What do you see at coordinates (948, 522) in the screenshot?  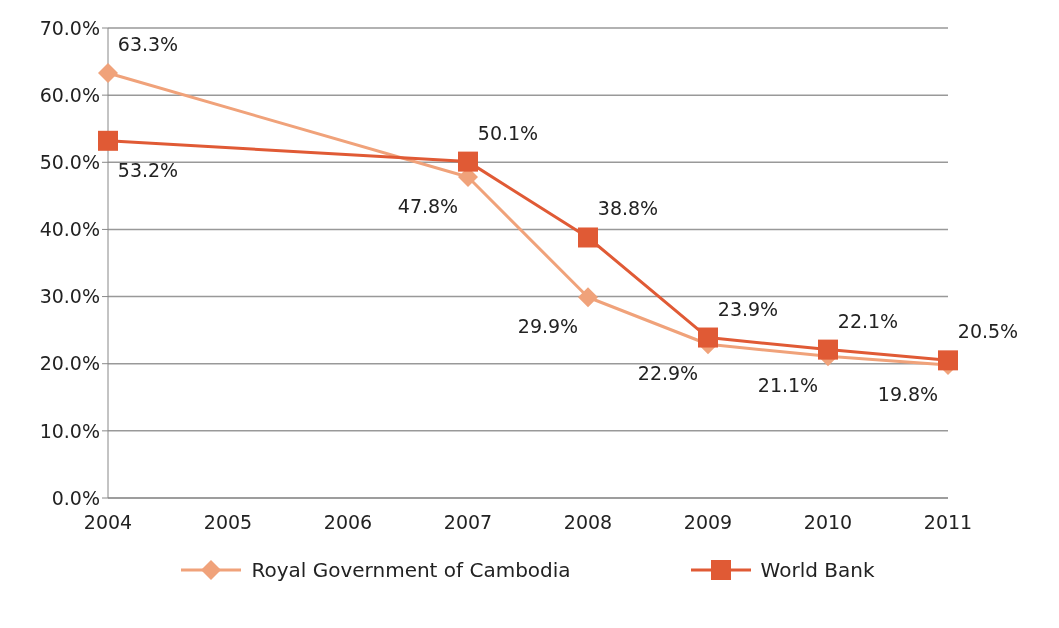 I see `x-tick-label: 2011` at bounding box center [948, 522].